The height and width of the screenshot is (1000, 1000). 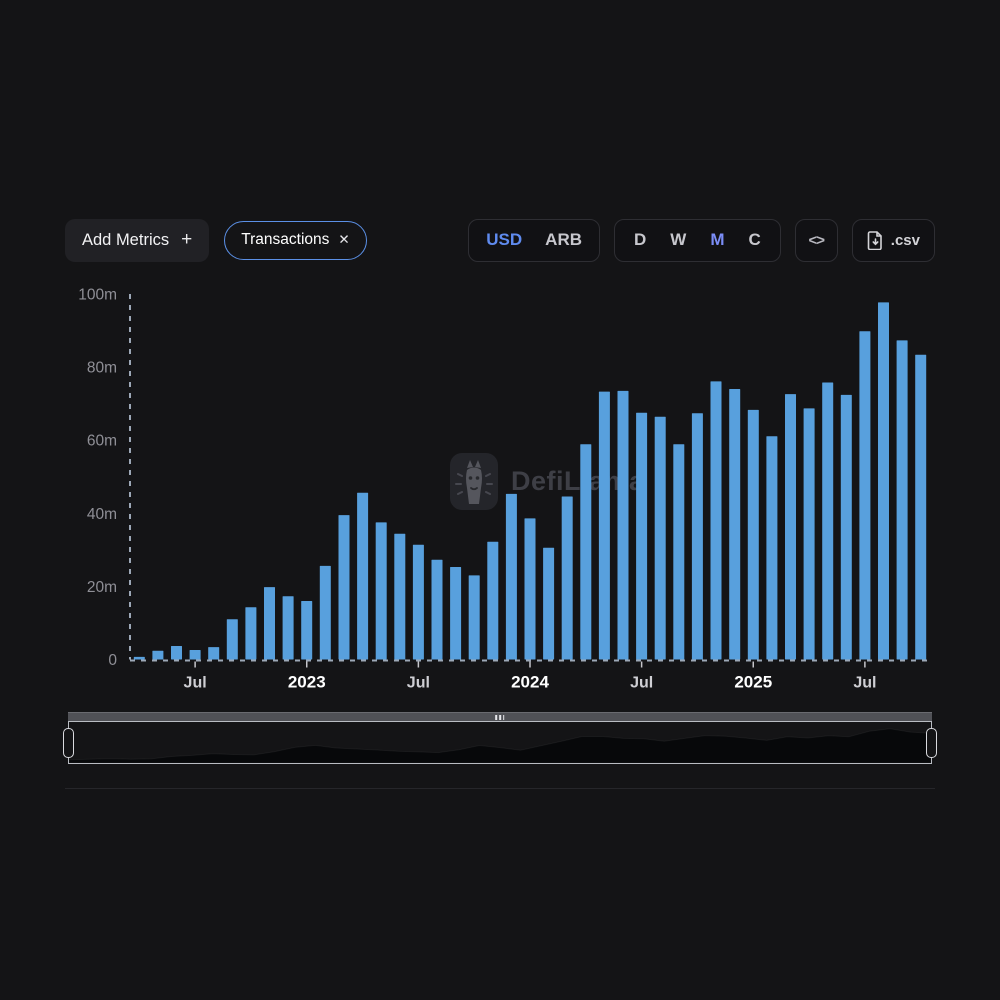 What do you see at coordinates (547, 481) in the screenshot?
I see `watermark: DefiLlama` at bounding box center [547, 481].